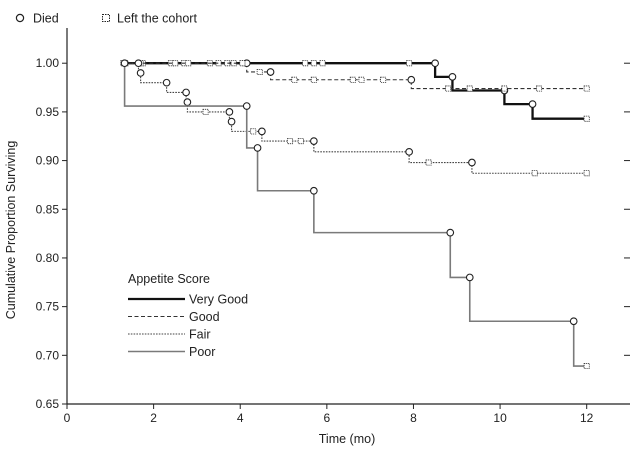 This screenshot has width=630, height=450. I want to click on died-marker-icon, so click(20, 18).